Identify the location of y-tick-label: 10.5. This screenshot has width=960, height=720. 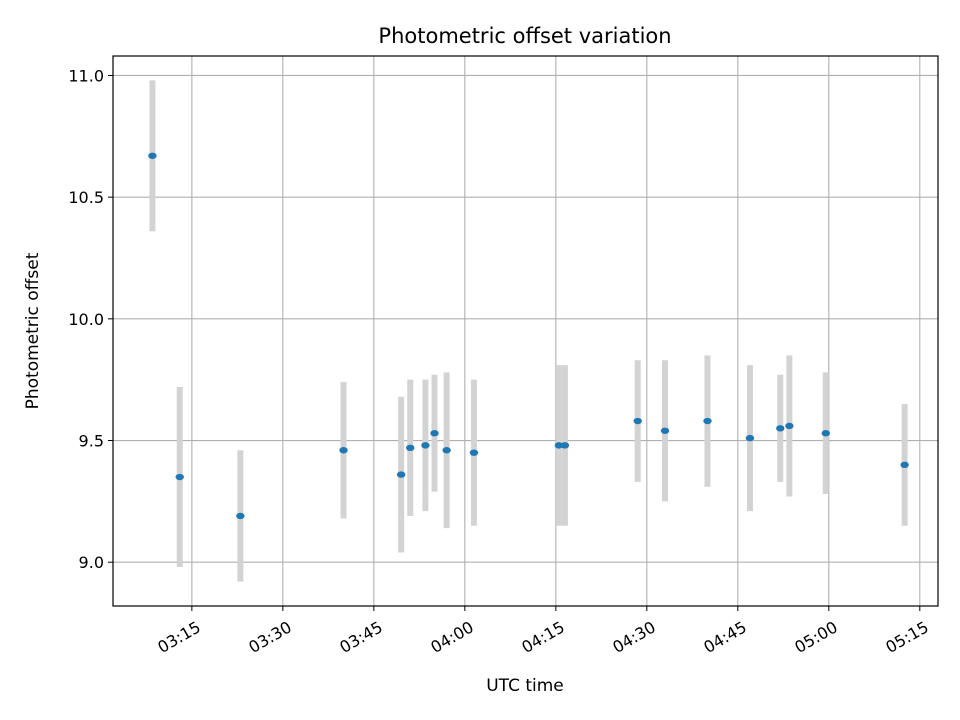
(86, 197).